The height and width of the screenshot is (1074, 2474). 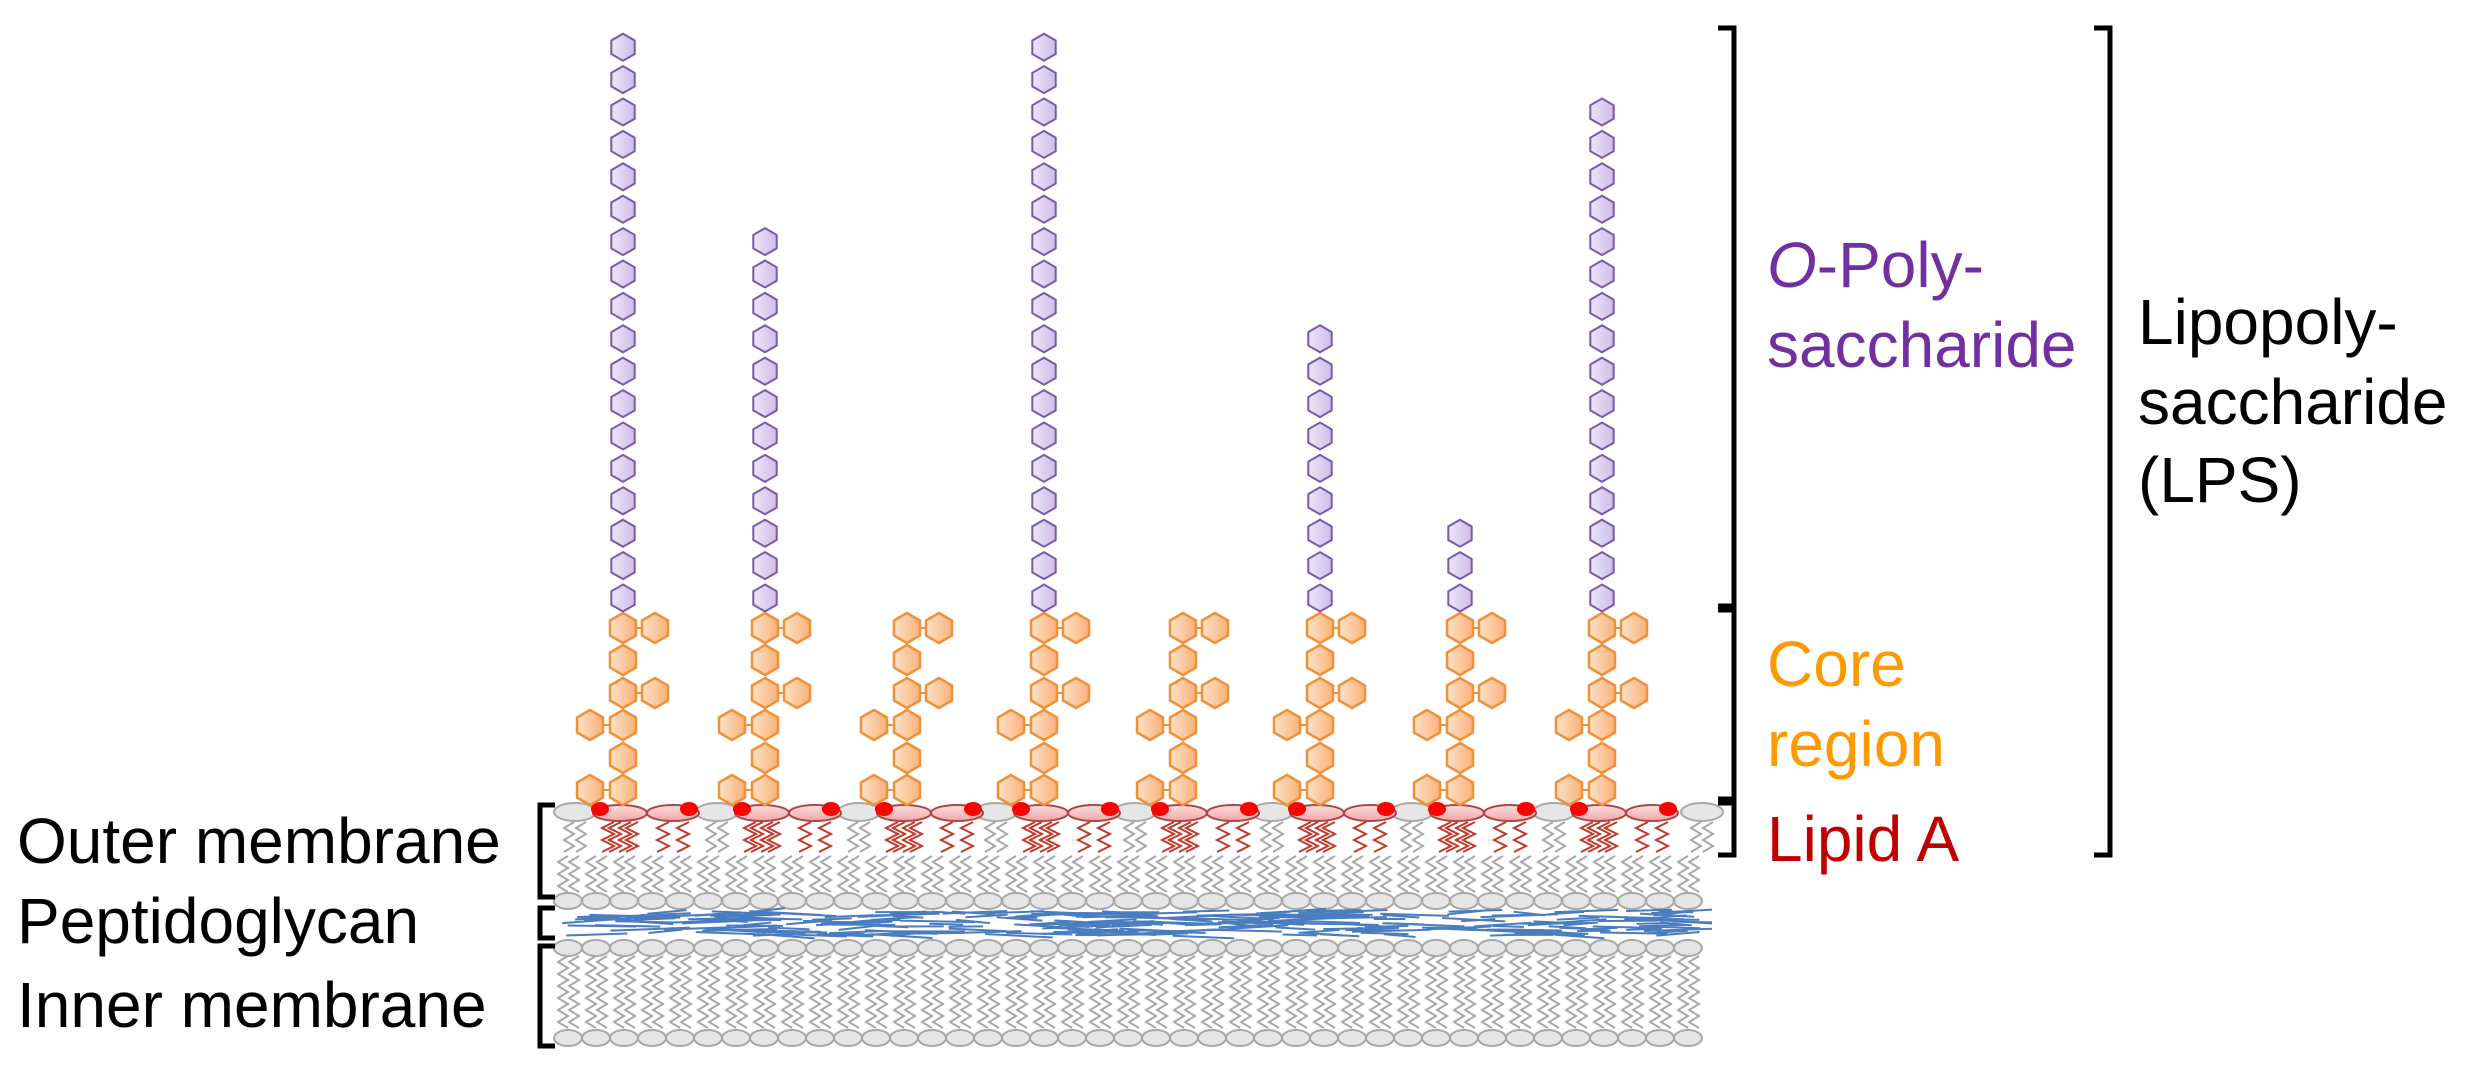 I want to click on label-o-italic: O, so click(x=1792, y=265).